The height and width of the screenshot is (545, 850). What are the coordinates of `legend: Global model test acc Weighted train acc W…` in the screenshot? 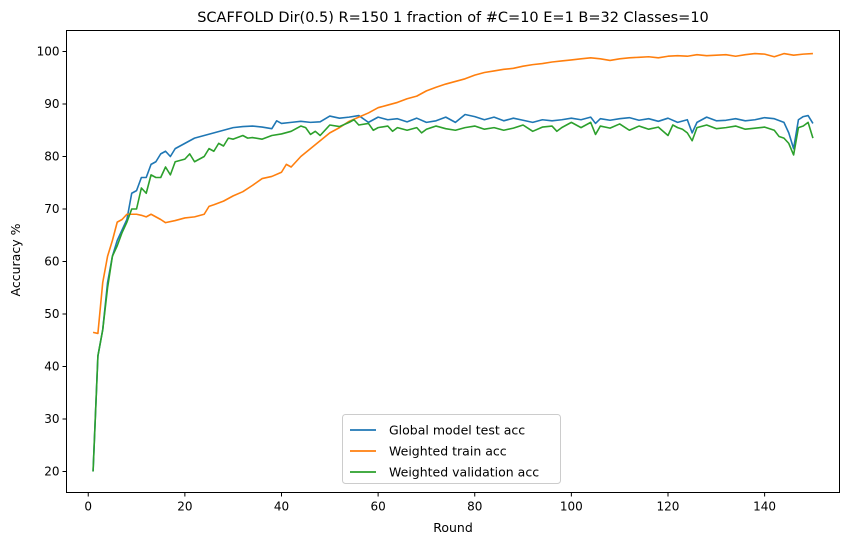 It's located at (451, 449).